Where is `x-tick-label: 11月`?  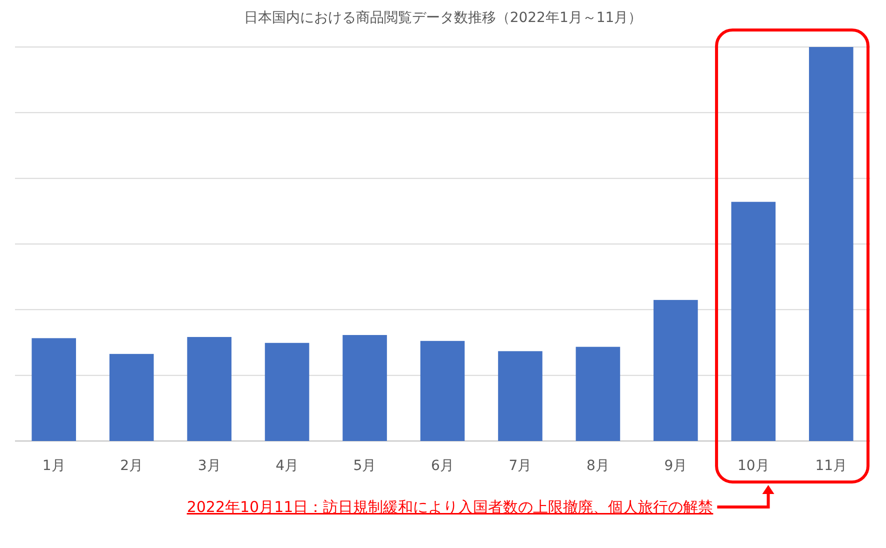
x-tick-label: 11月 is located at coordinates (831, 466).